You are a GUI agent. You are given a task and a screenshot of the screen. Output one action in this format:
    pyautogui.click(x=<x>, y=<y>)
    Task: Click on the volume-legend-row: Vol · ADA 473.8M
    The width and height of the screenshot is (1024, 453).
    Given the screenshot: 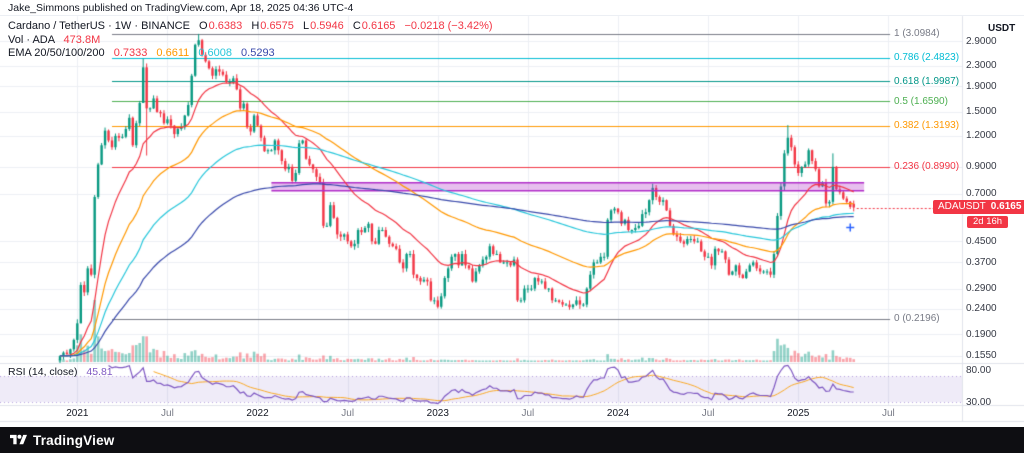 What is the action you would take?
    pyautogui.click(x=250, y=41)
    